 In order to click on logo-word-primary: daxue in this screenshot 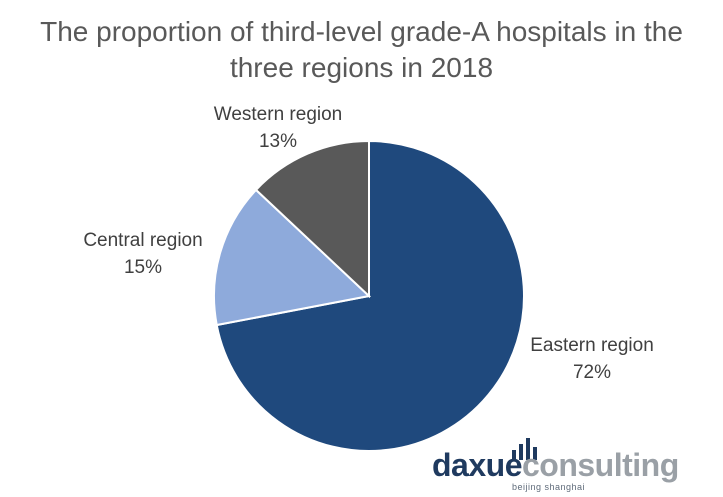, I will do `click(477, 465)`.